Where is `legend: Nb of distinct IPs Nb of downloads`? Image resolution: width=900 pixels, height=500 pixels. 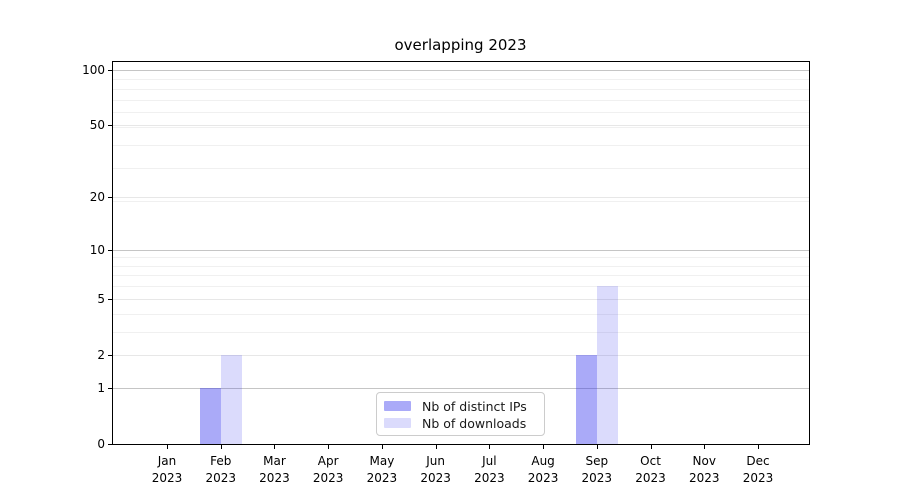 legend: Nb of distinct IPs Nb of downloads is located at coordinates (460, 414).